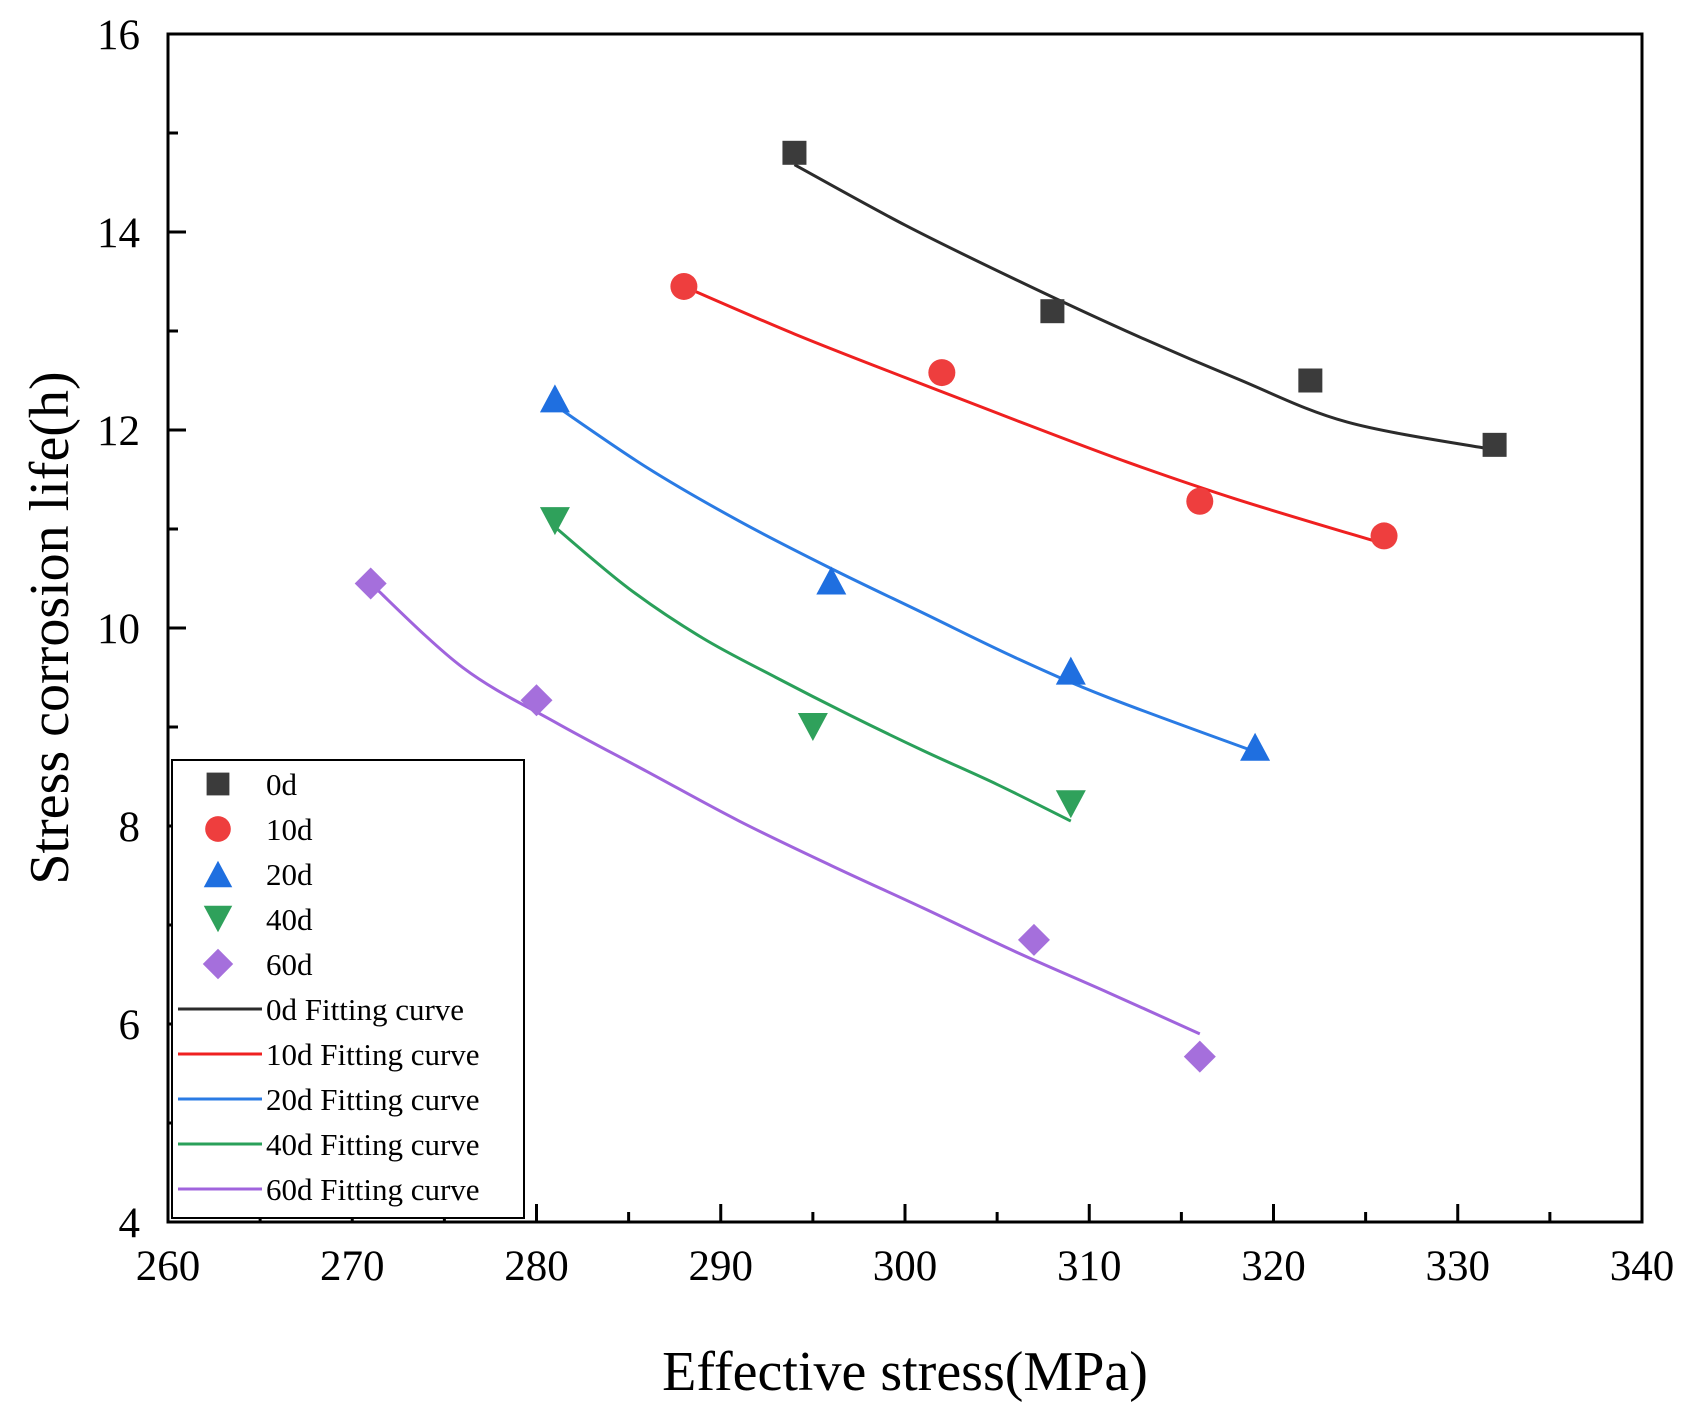 This screenshot has height=1409, width=1687. Describe the element at coordinates (812, 674) in the screenshot. I see `fit-curve-40d` at that location.